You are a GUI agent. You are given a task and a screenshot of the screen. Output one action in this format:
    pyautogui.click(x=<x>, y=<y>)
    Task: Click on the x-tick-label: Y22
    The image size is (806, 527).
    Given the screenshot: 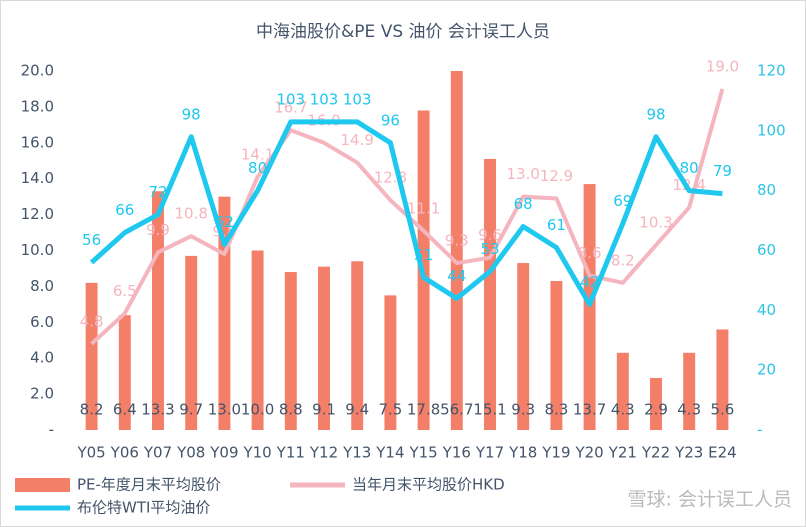 What is the action you would take?
    pyautogui.click(x=655, y=453)
    